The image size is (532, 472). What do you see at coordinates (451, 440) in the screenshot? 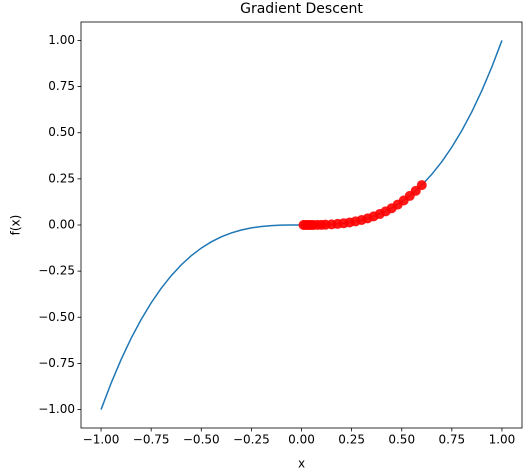
I see `x-tick-label: 0.75` at bounding box center [451, 440].